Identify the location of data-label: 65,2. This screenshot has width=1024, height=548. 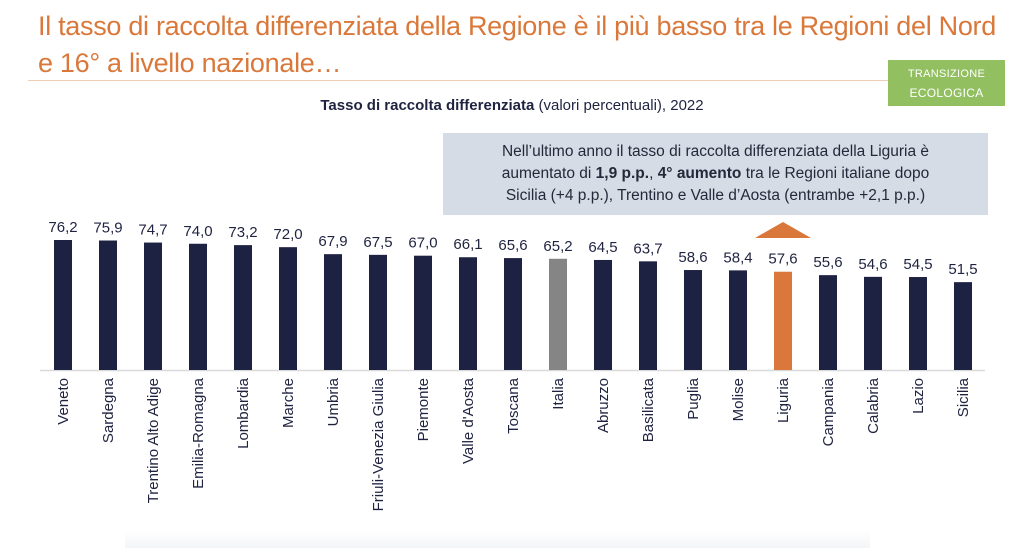
(557, 246).